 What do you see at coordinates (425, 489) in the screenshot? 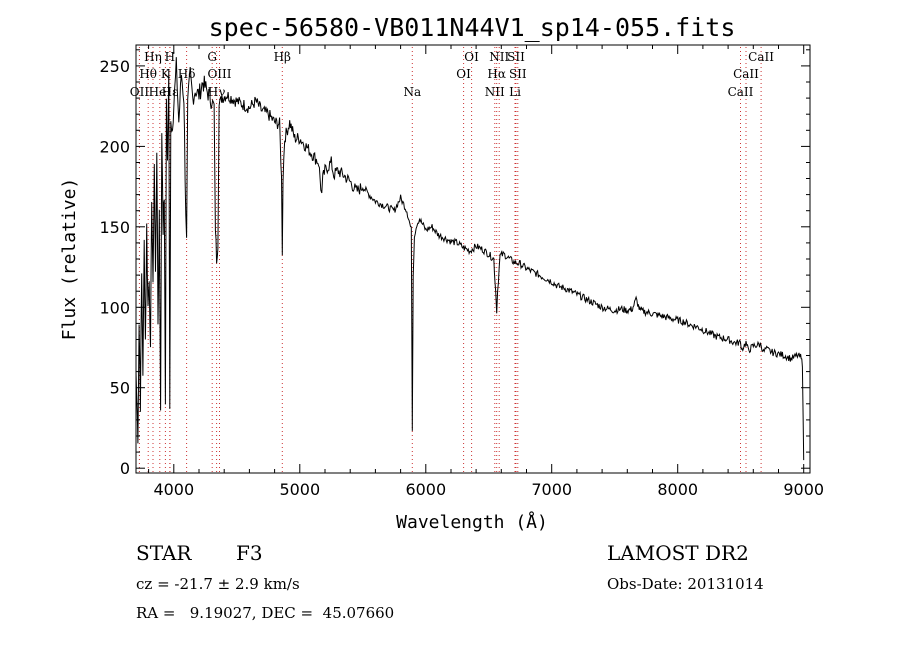
I see `x-tick-label: 6000` at bounding box center [425, 489].